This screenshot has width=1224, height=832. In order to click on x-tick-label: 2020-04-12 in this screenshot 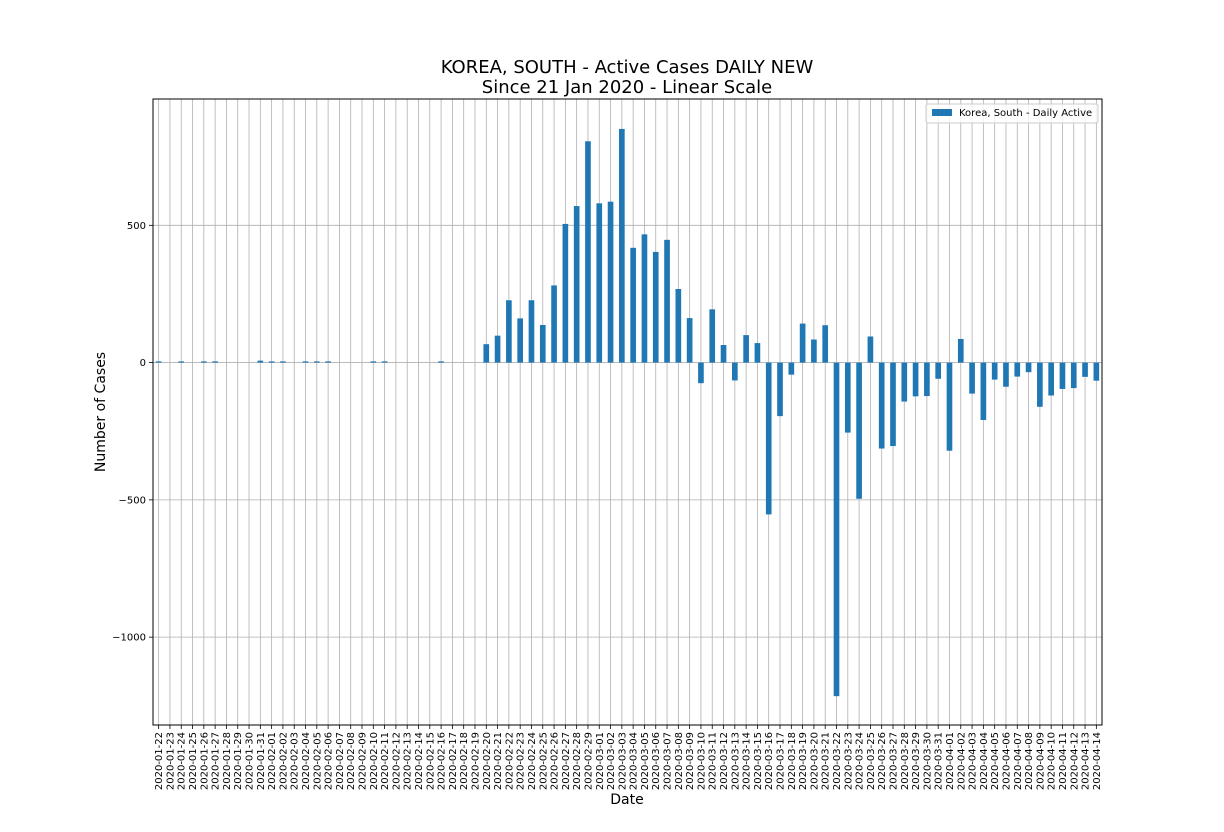, I will do `click(1074, 761)`.